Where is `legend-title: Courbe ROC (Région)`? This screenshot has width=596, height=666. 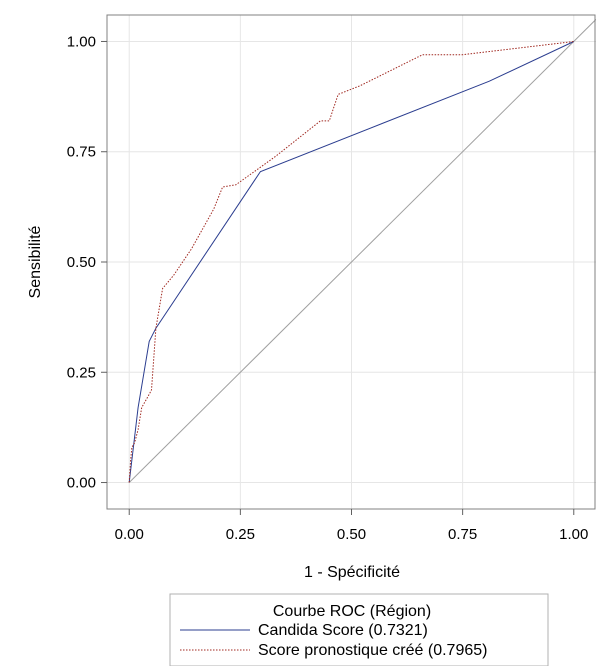
legend-title: Courbe ROC (Région) is located at coordinates (352, 611).